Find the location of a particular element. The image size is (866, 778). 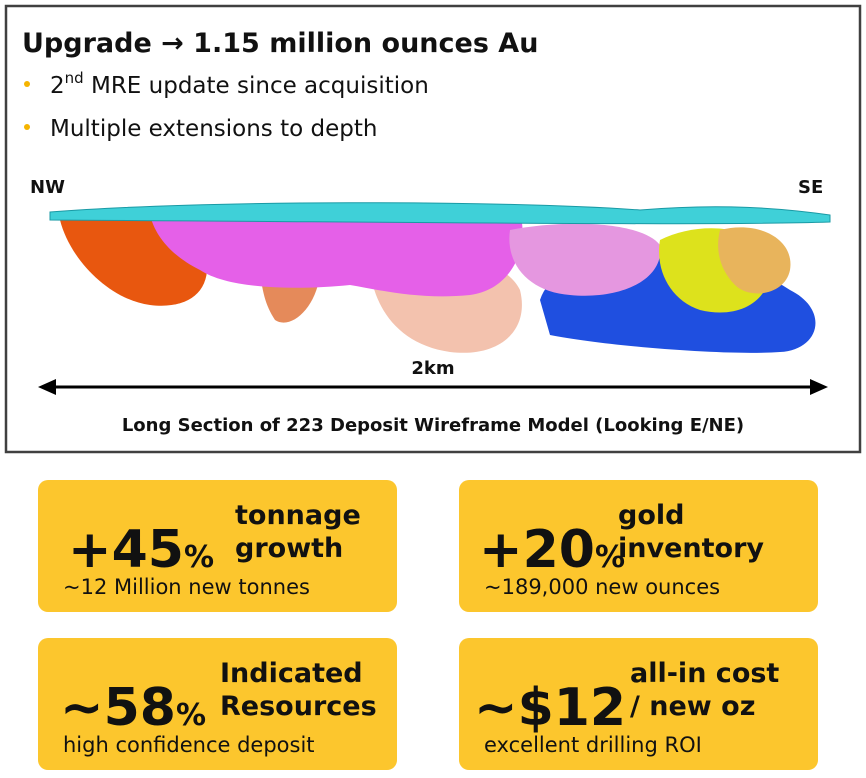

card-label: Resources is located at coordinates (298, 706).